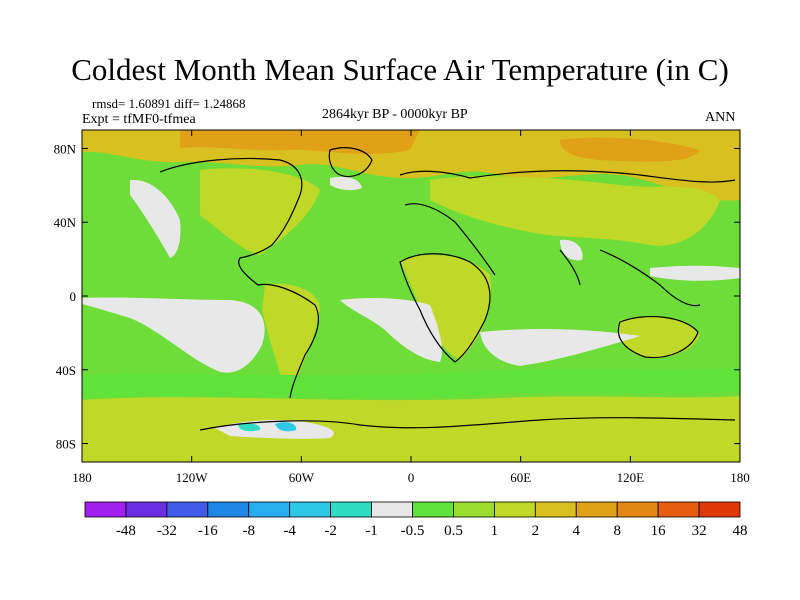 The height and width of the screenshot is (600, 800). Describe the element at coordinates (630, 149) in the screenshot. I see `siberia-hot-region` at that location.